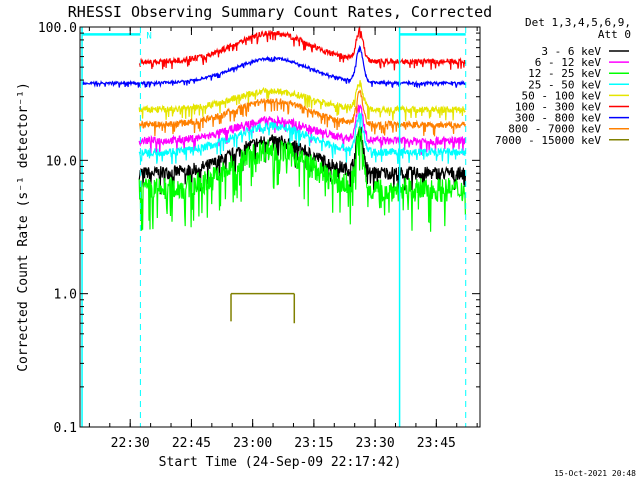  I want to click on series-12-25-kev-line, so click(302, 179).